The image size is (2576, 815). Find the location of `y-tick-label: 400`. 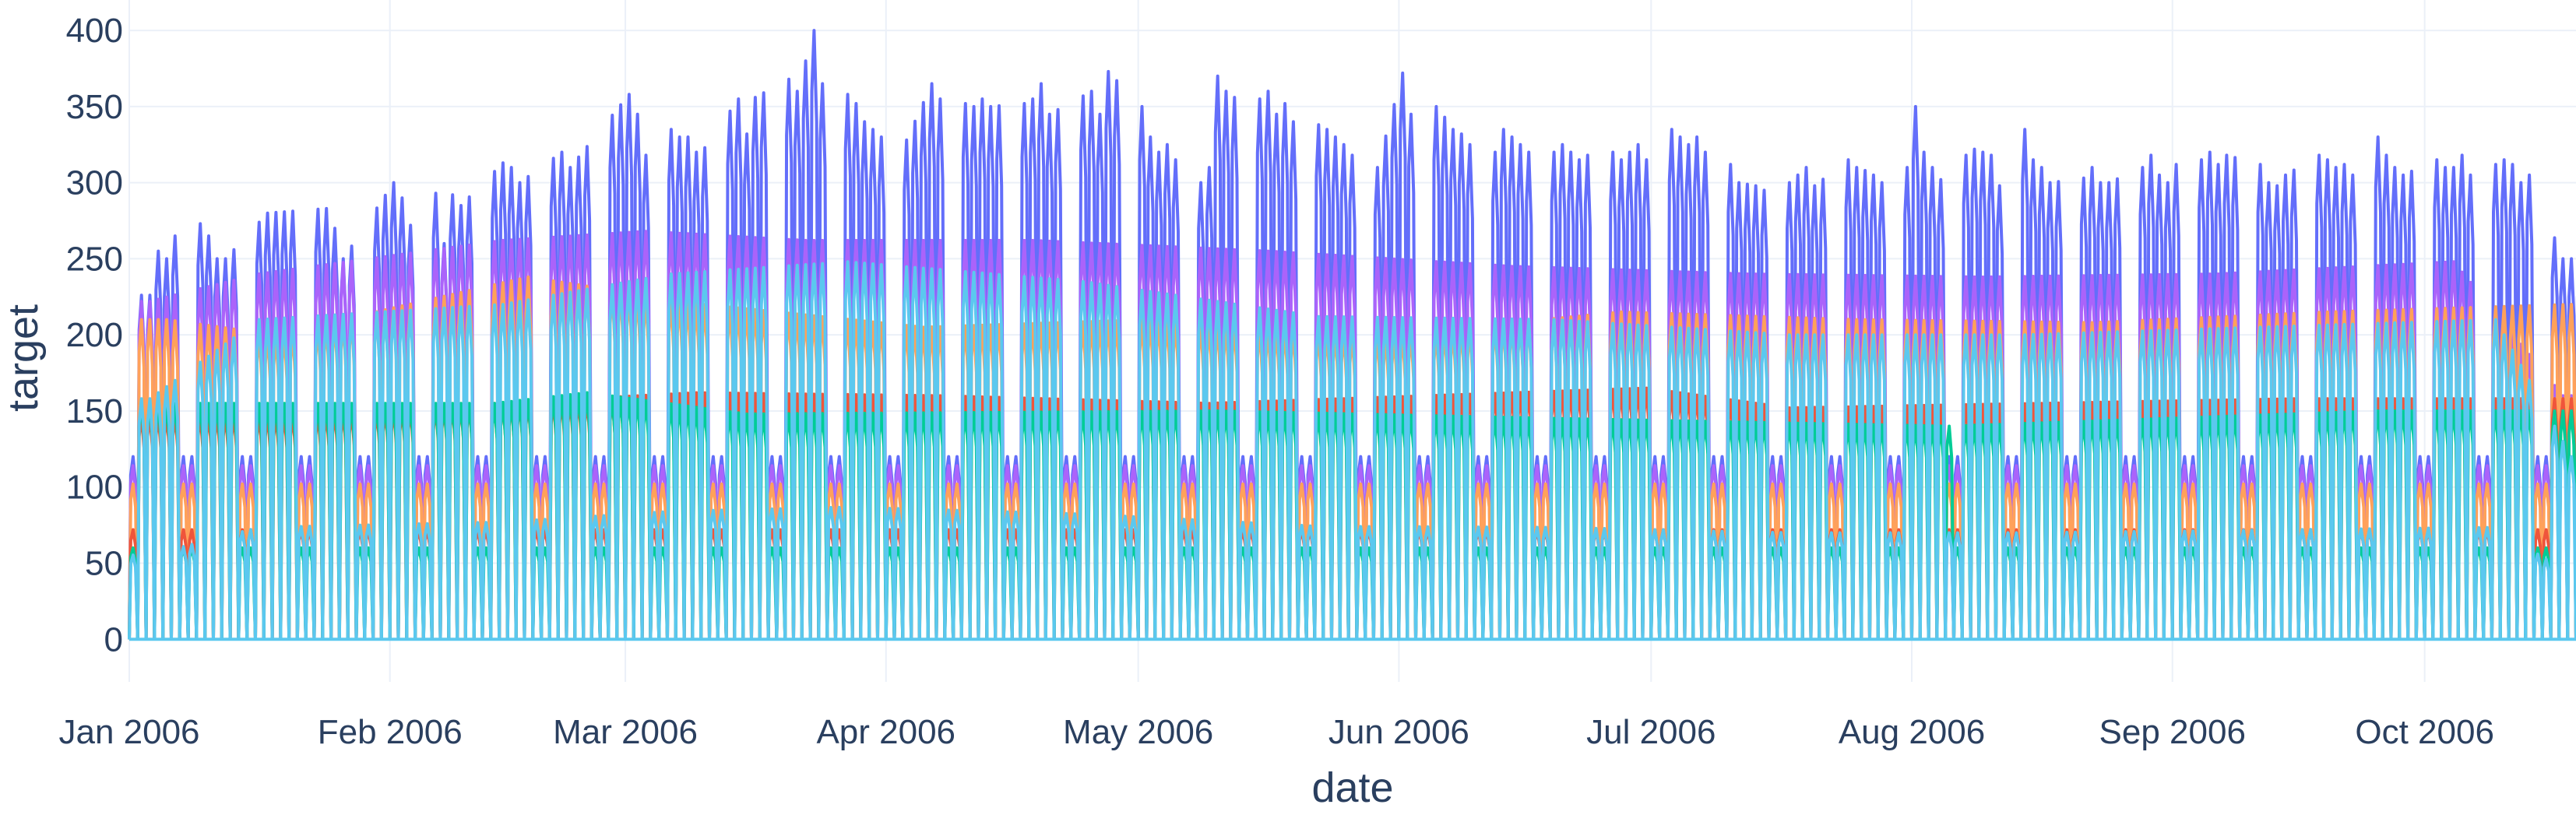

y-tick-label: 400 is located at coordinates (94, 31).